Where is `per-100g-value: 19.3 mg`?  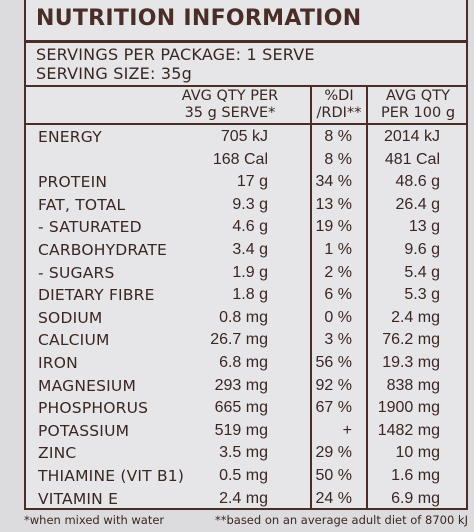
per-100g-value: 19.3 mg is located at coordinates (411, 362).